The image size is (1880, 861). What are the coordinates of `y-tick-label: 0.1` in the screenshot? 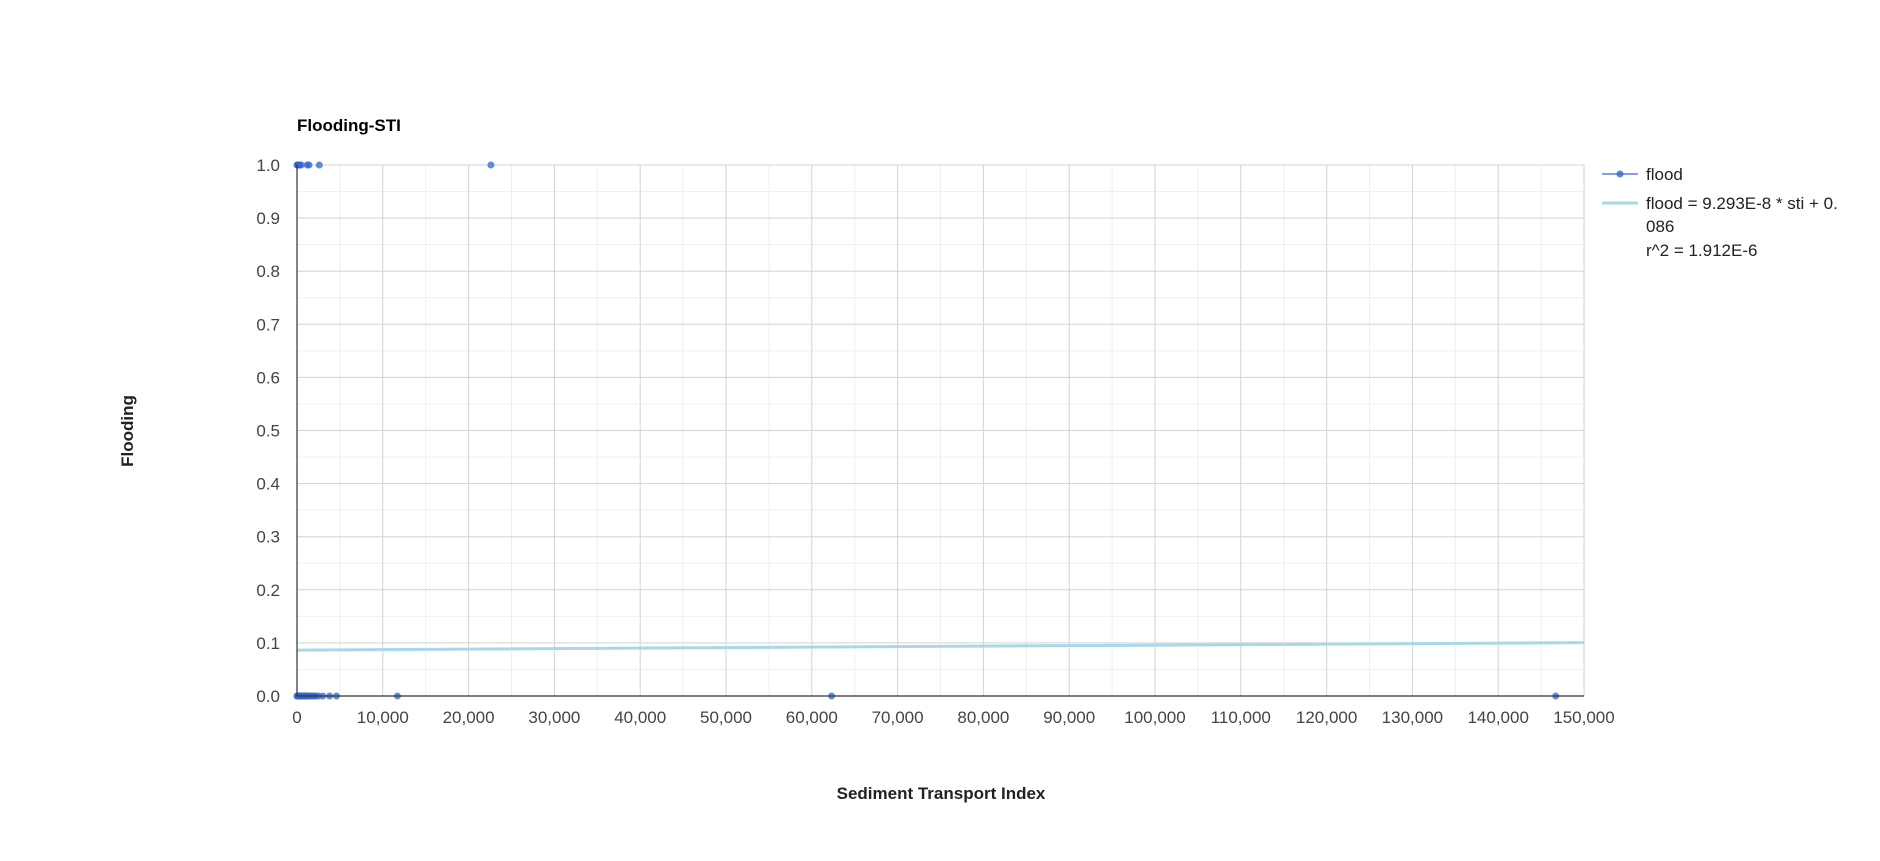 It's located at (268, 643).